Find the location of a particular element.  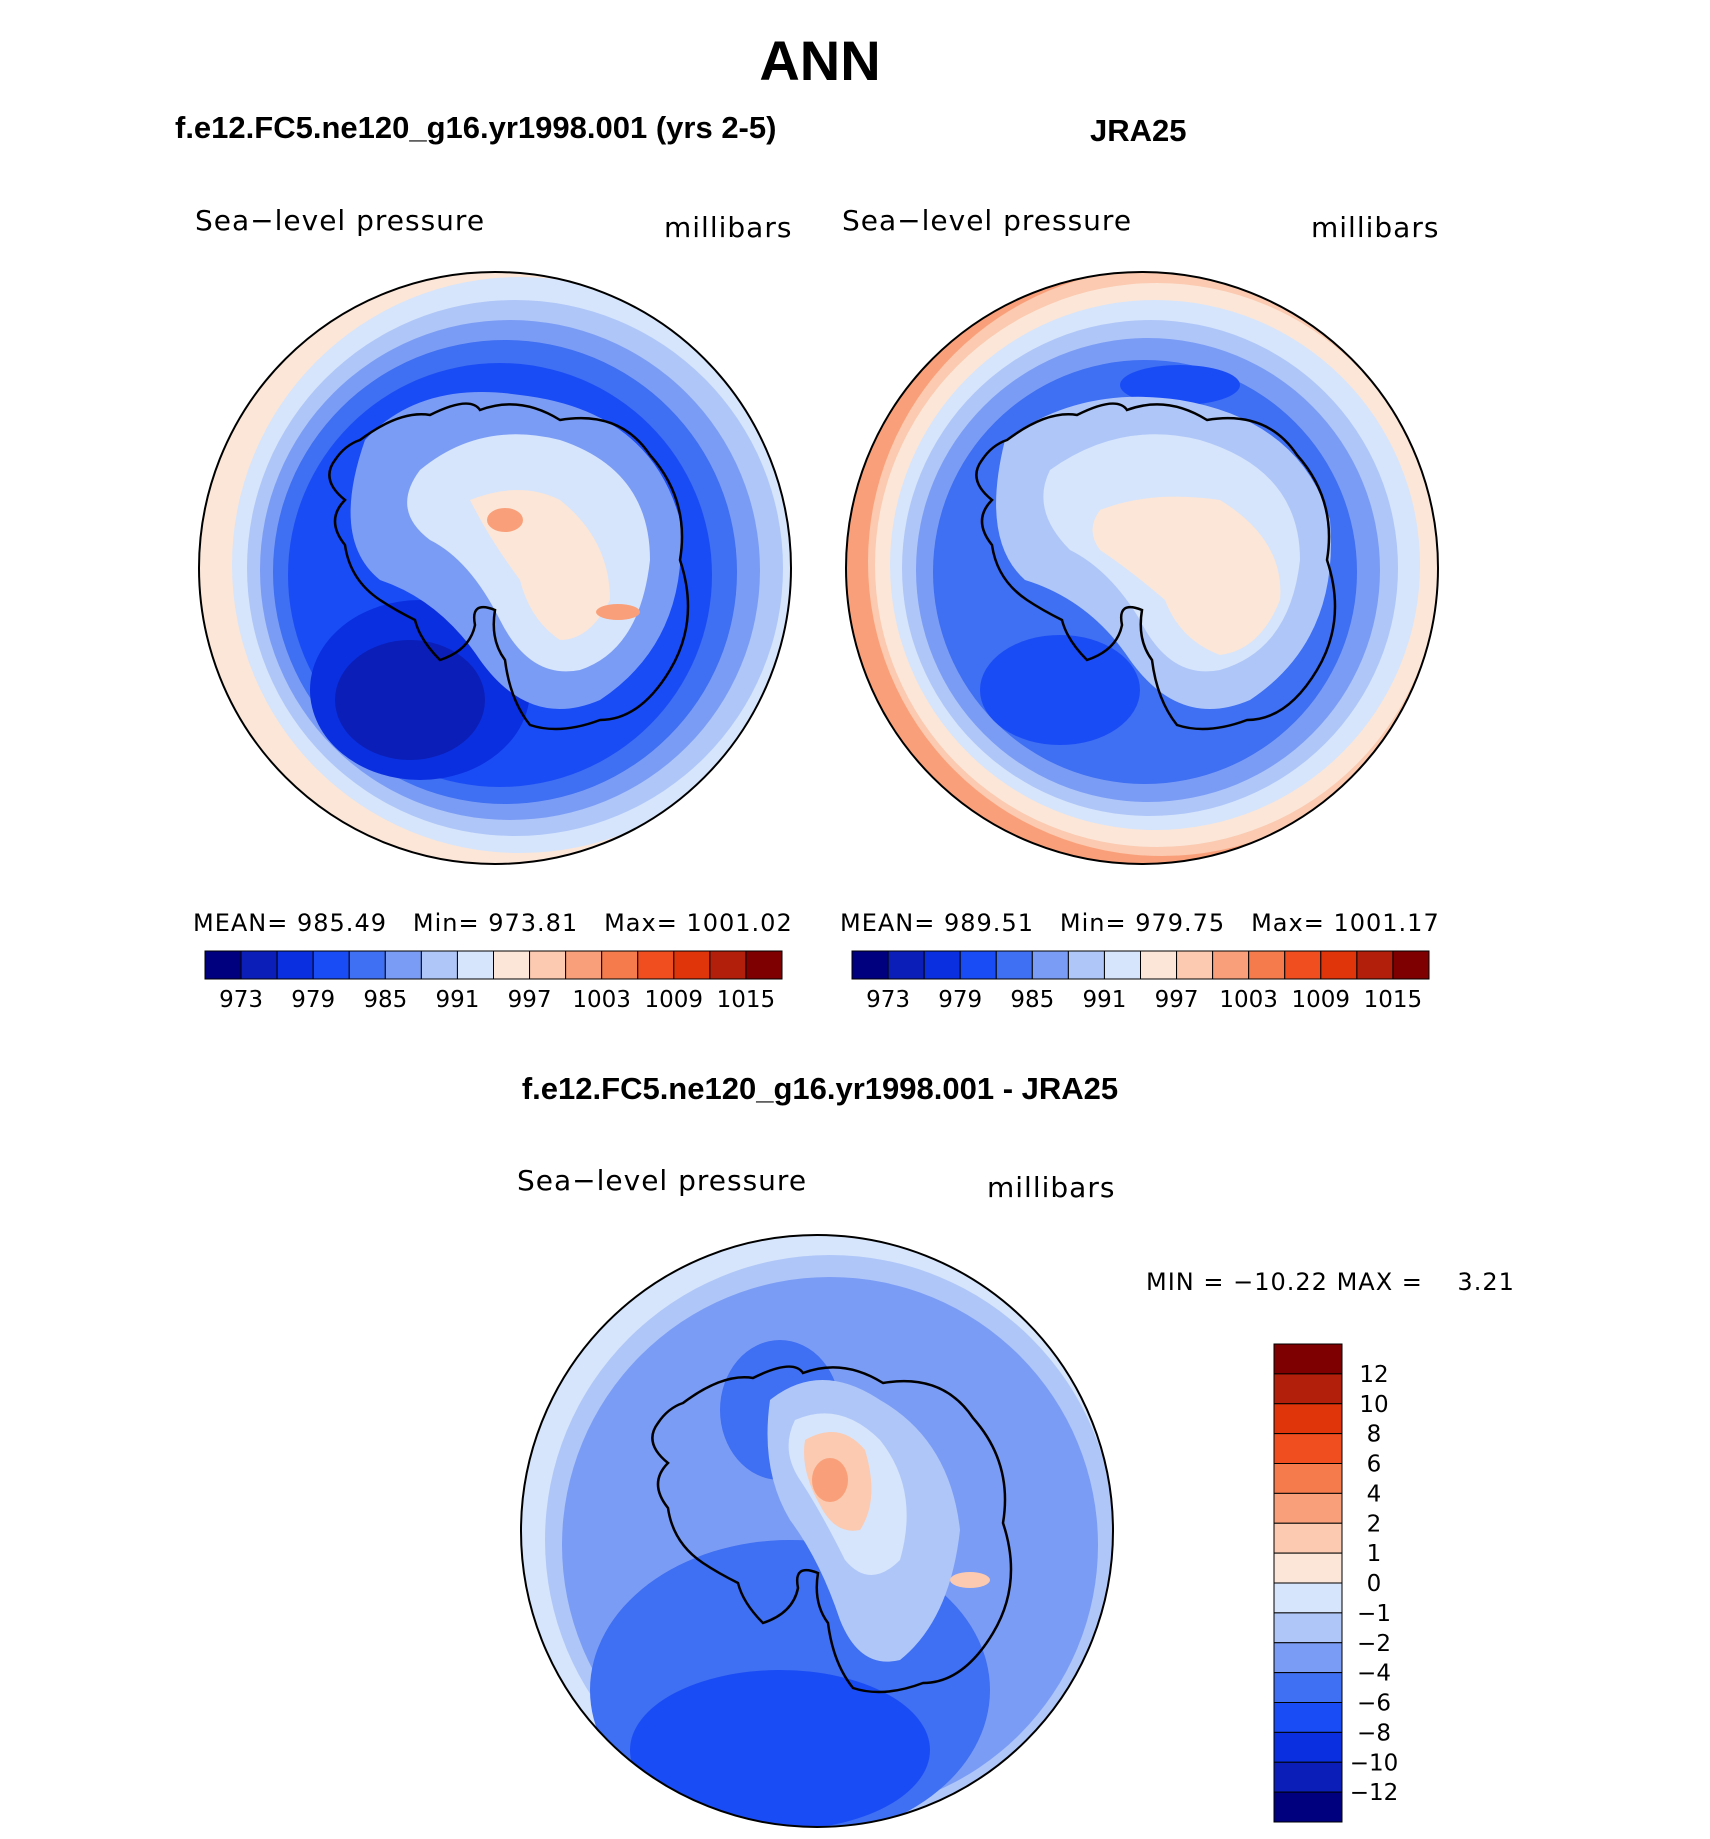

panel1-variable-label: Sea−level pressure is located at coordinates (340, 220).